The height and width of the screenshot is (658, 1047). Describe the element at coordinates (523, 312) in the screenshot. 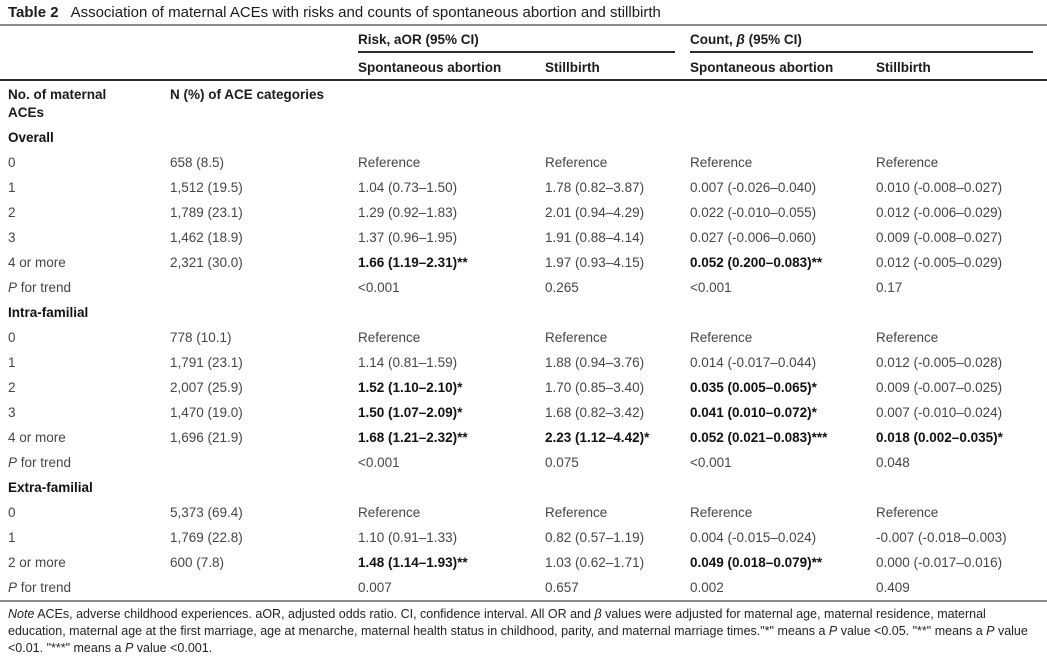

I see `table-section-row: Intra-familial` at that location.